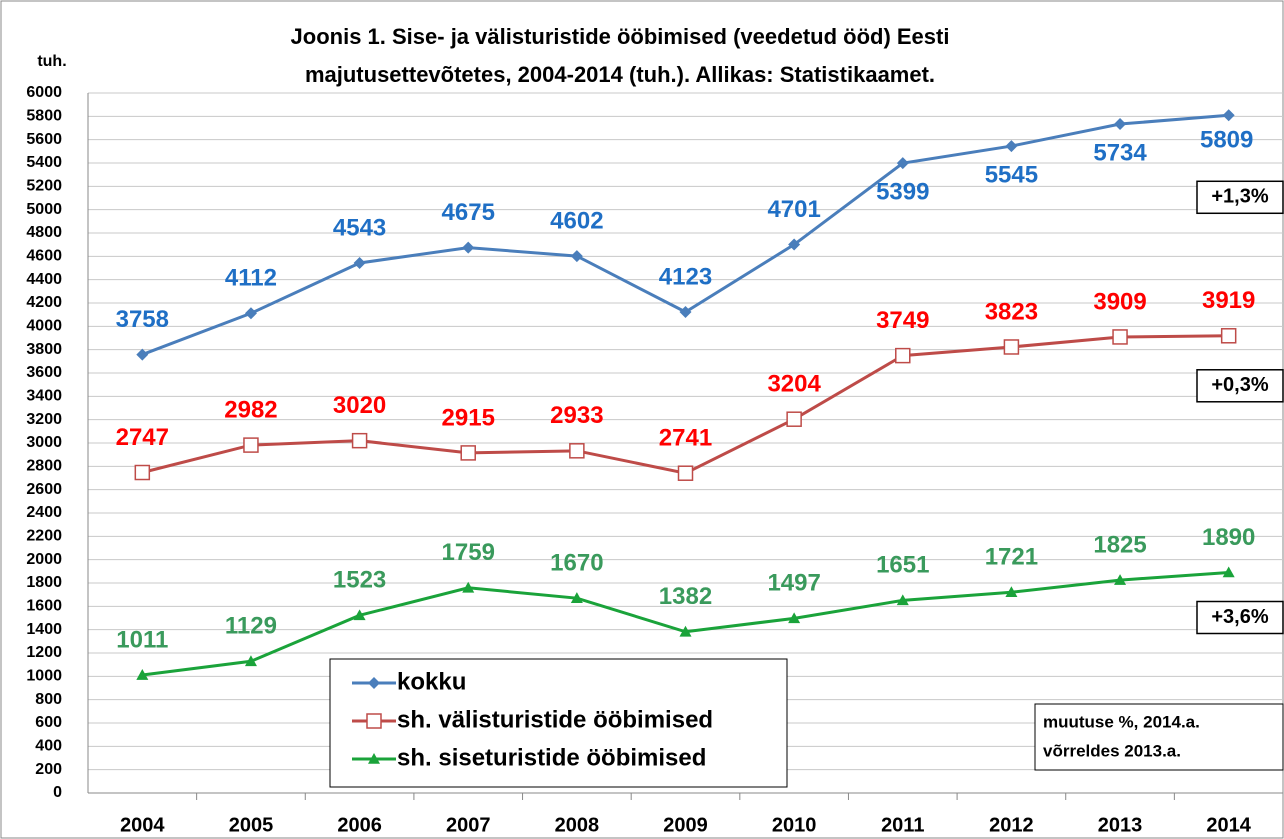  What do you see at coordinates (794, 825) in the screenshot?
I see `x-tick-label: 2010` at bounding box center [794, 825].